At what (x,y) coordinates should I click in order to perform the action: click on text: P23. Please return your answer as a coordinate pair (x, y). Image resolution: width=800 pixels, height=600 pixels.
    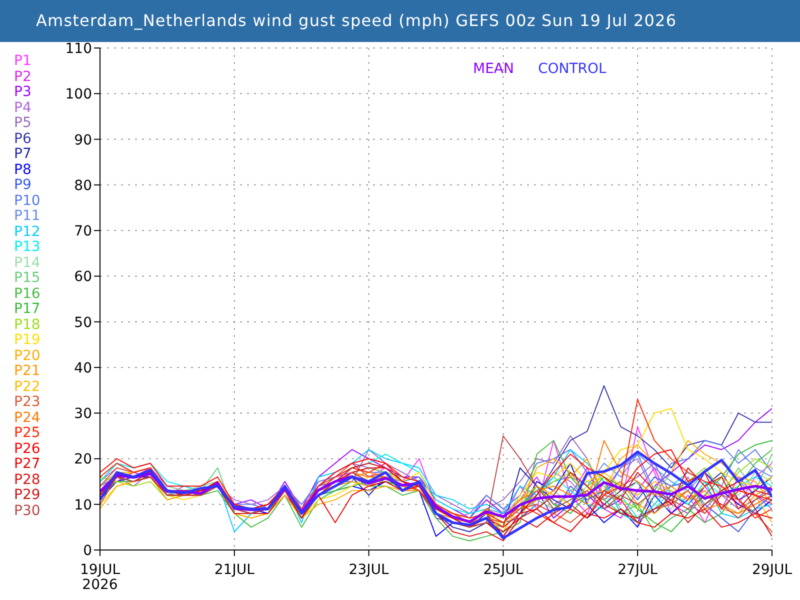
    Looking at the image, I should click on (27, 402).